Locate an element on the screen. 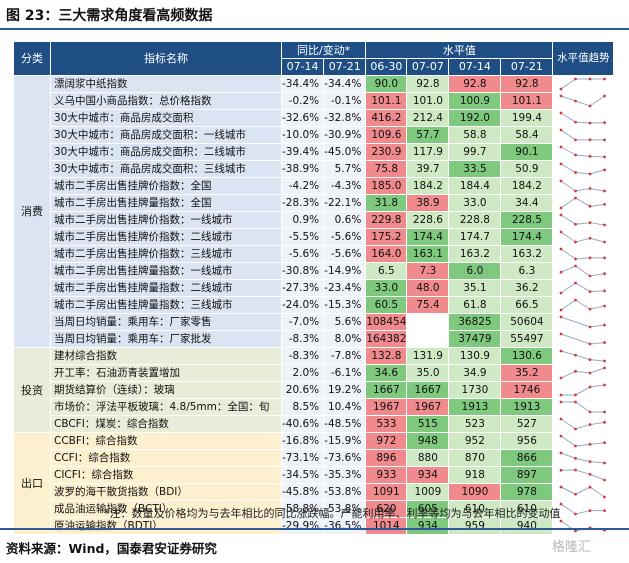  table-row: 原油运输指数（BDTI） -29.9% -36.5% 1014 934 959 940 is located at coordinates (314, 525).